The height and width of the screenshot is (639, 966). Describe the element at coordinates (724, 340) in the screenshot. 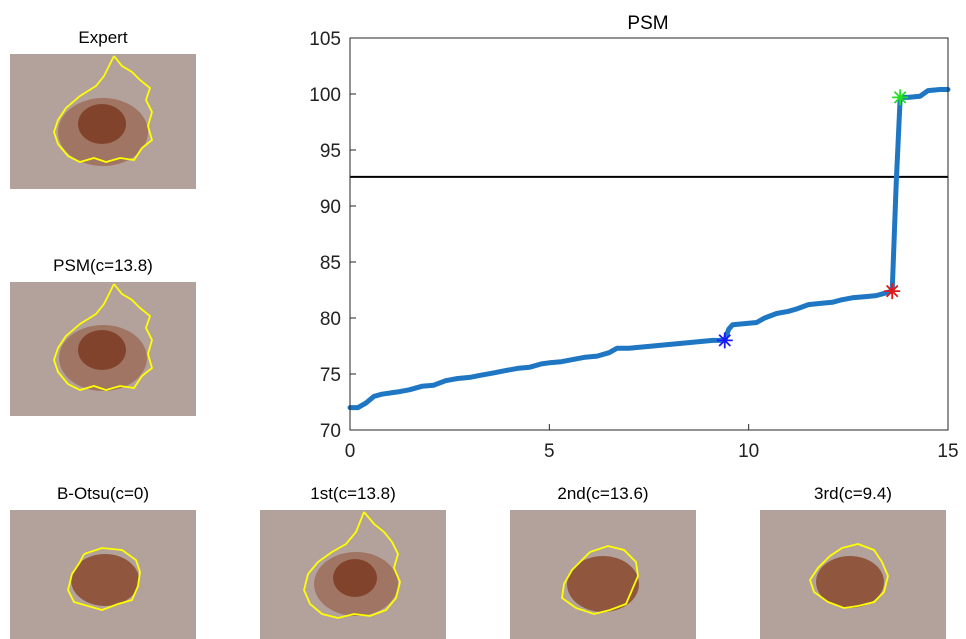

I see `blue-star-marker` at that location.